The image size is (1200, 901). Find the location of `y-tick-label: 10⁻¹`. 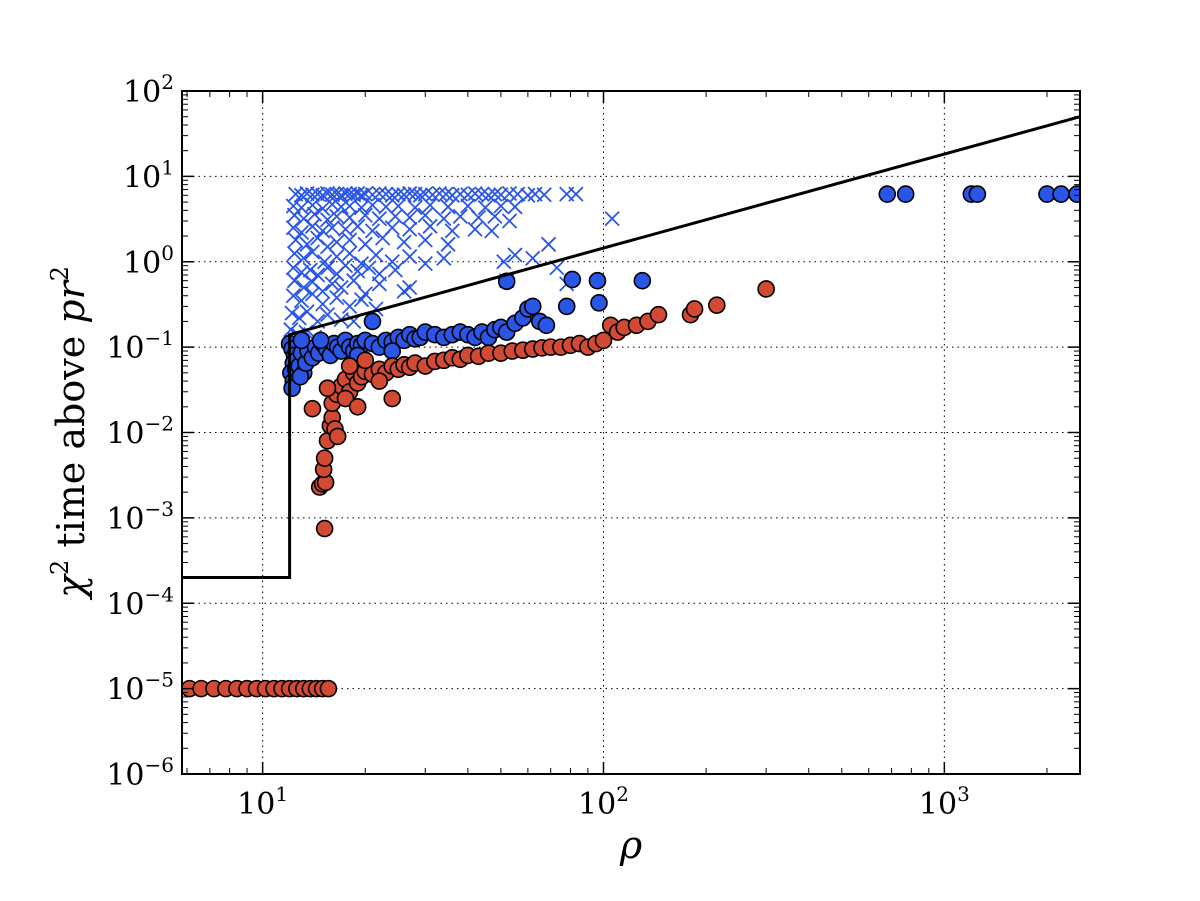

y-tick-label: 10⁻¹ is located at coordinates (140, 346).